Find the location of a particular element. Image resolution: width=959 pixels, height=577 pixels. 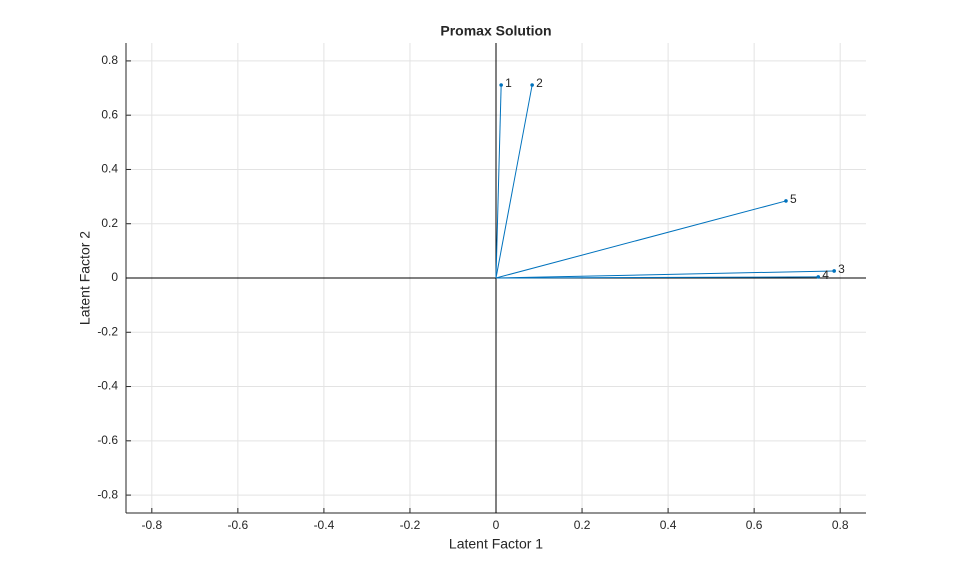

chart-title: Promax Solution is located at coordinates (495, 31).